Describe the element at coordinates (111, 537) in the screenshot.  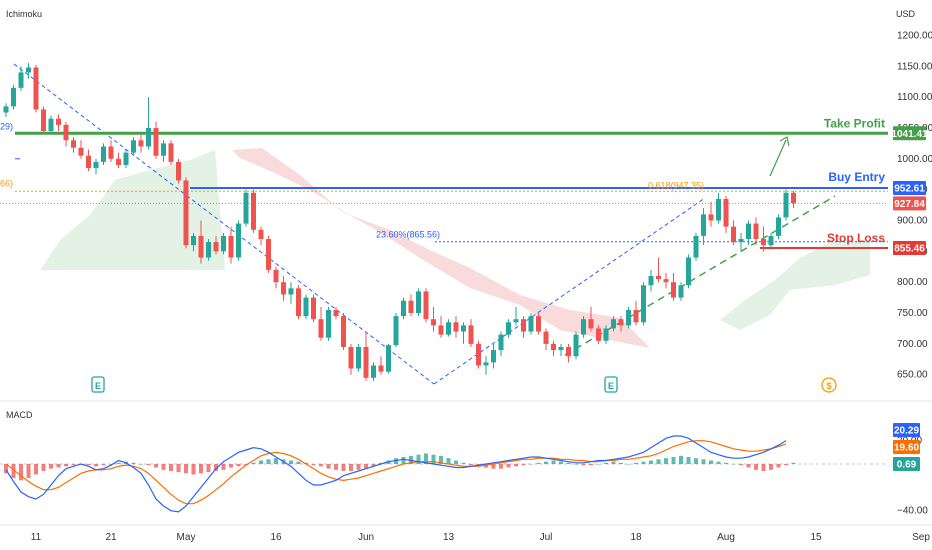
I see `time-tick-label: 21` at that location.